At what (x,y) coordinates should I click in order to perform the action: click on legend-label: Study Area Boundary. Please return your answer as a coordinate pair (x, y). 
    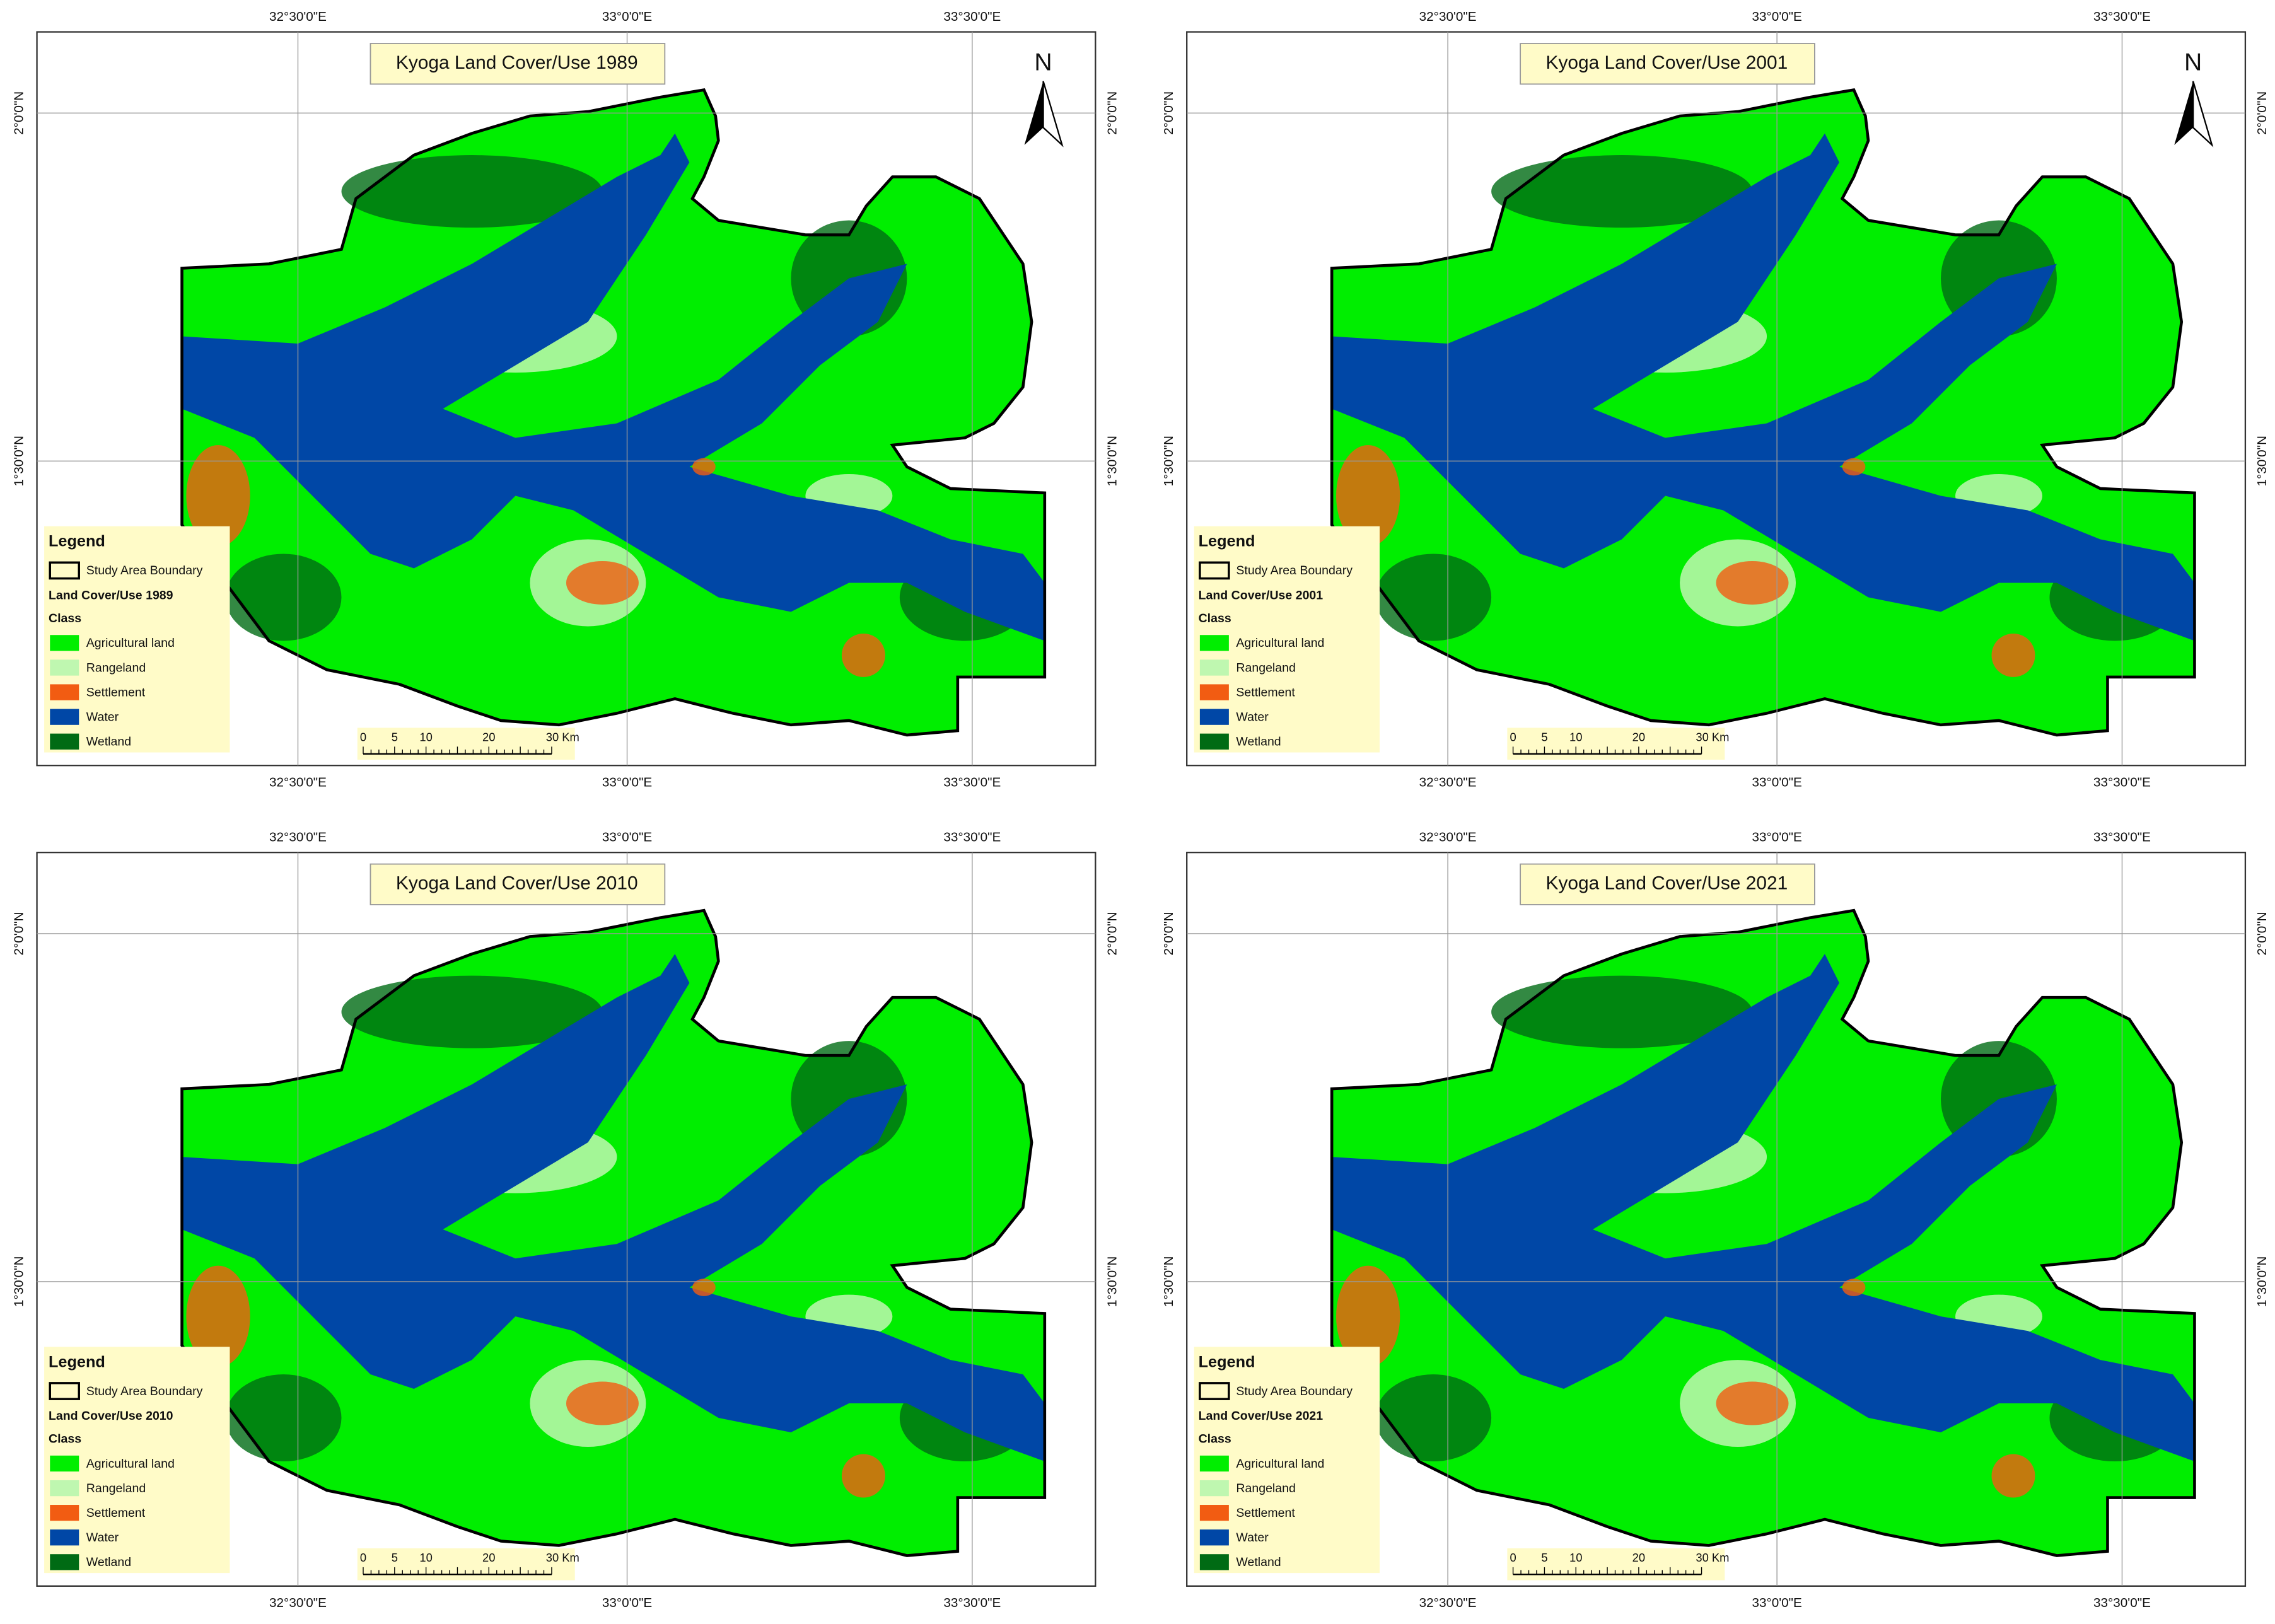
    Looking at the image, I should click on (1294, 1391).